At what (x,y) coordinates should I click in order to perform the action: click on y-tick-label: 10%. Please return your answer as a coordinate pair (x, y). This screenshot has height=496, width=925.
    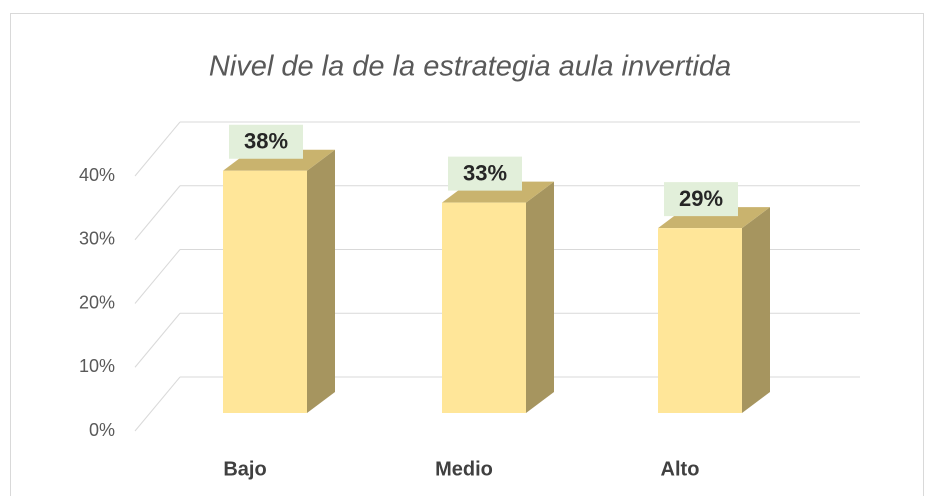
    Looking at the image, I should click on (97, 366).